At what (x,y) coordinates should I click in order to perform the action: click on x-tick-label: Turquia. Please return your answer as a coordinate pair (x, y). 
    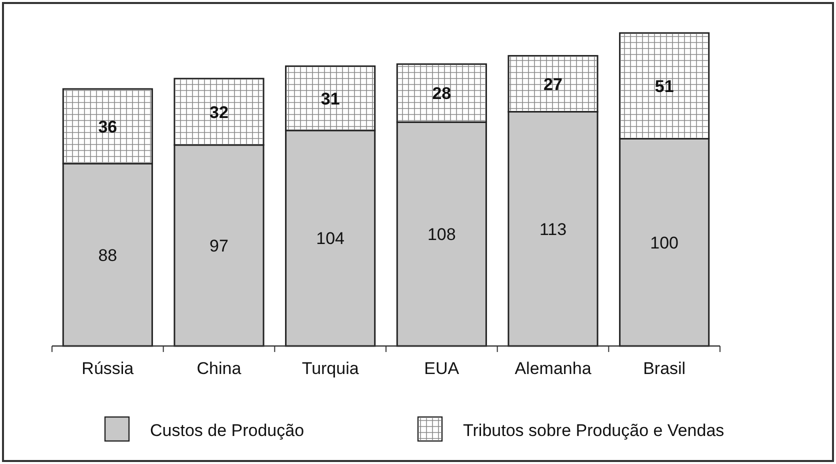
    Looking at the image, I should click on (331, 368).